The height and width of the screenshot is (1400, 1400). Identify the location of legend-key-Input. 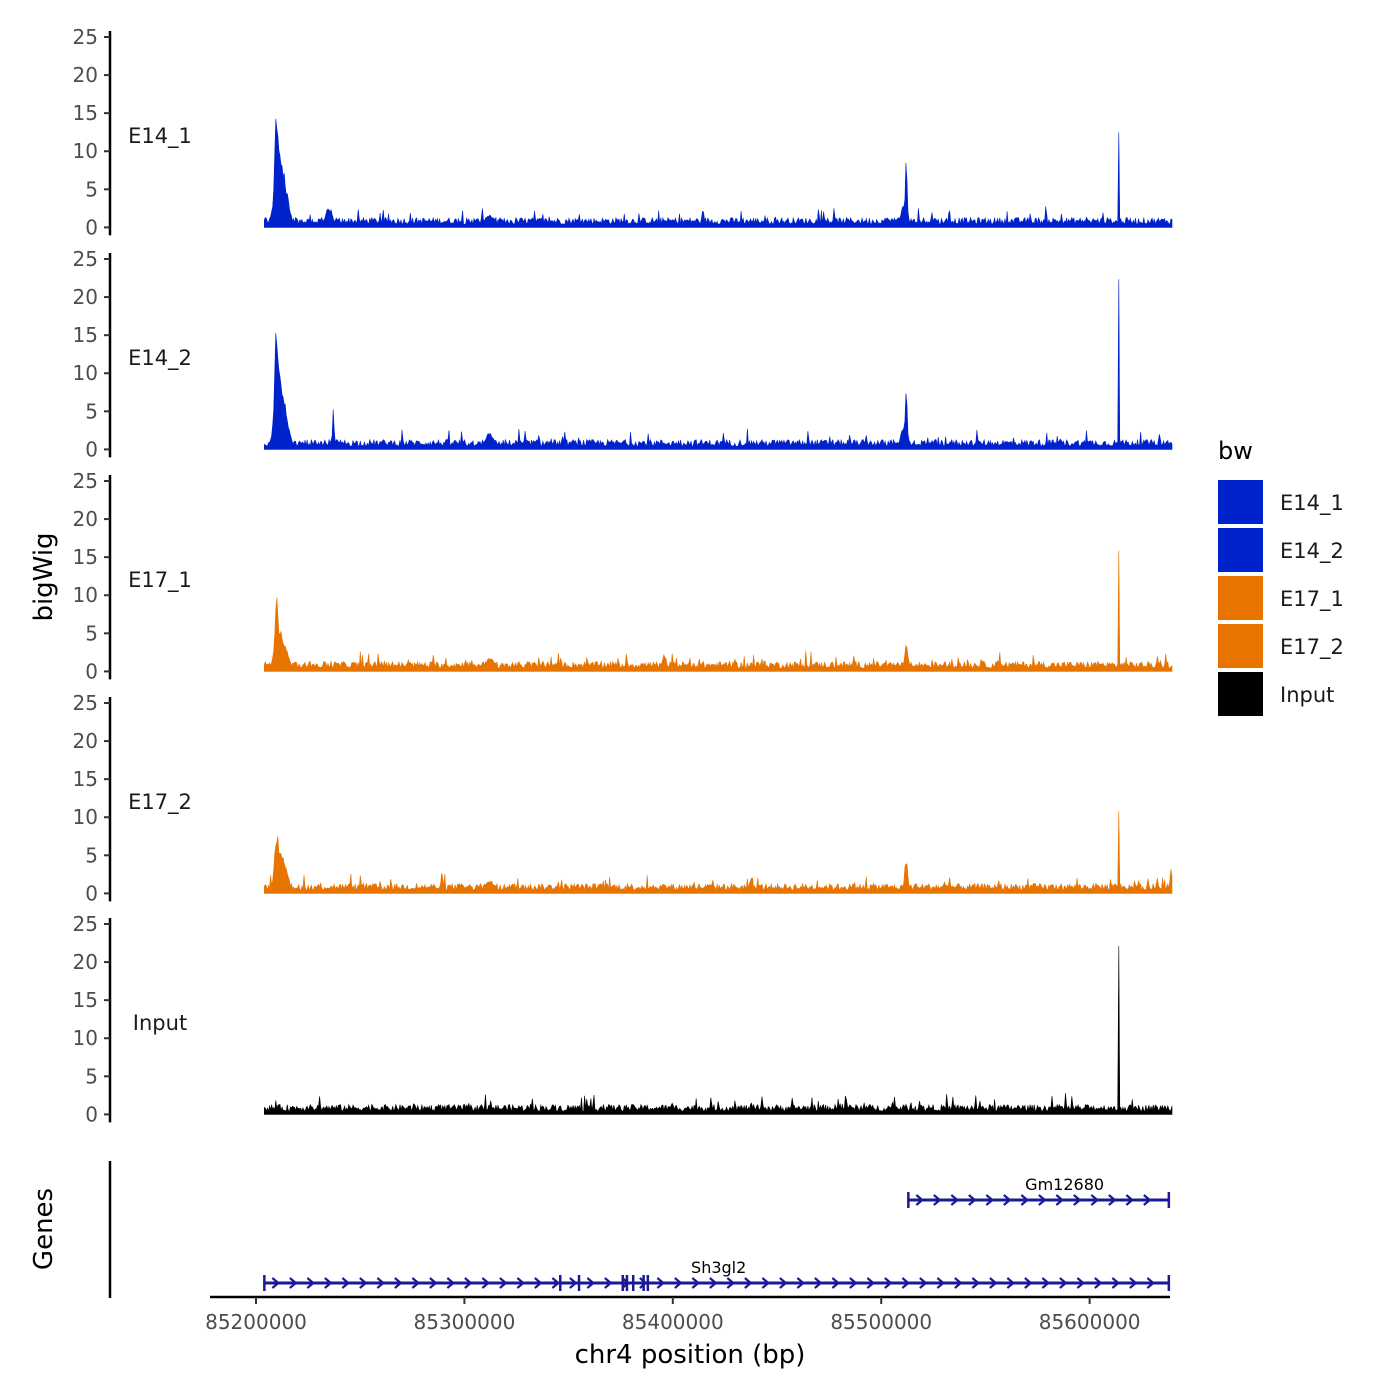
(1240, 694).